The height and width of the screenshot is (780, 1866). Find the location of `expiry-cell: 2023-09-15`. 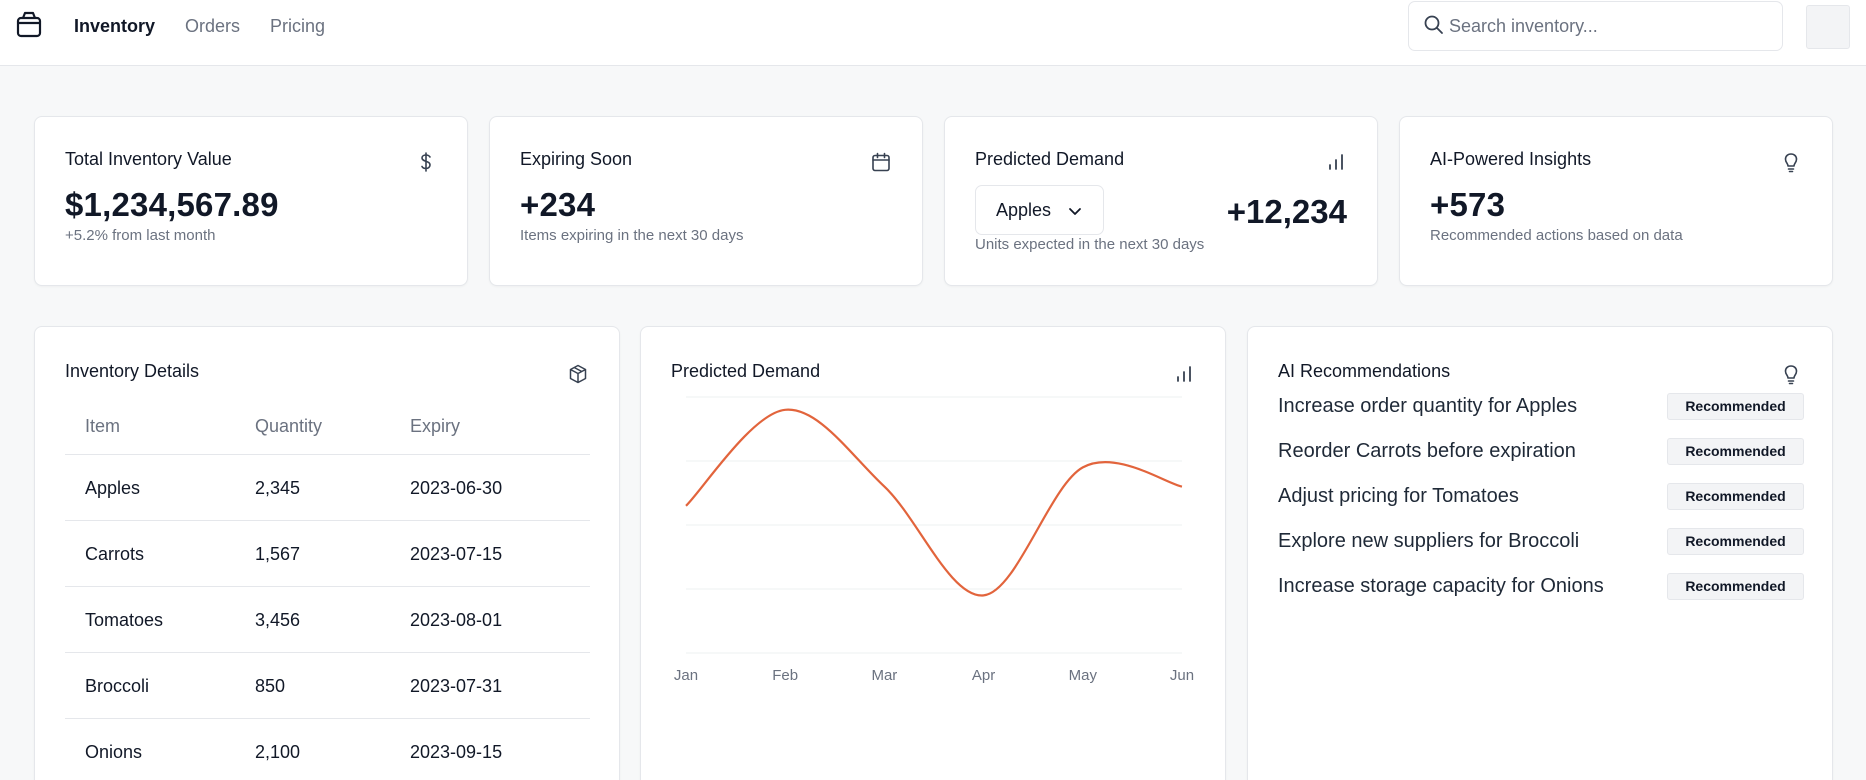

expiry-cell: 2023-09-15 is located at coordinates (456, 752).